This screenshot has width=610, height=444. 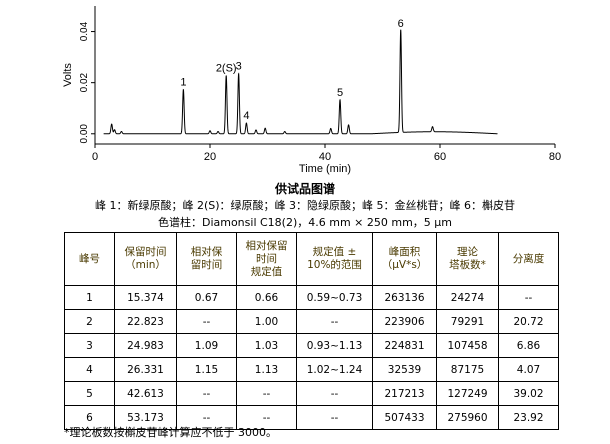 I want to click on table-cell: 4, so click(x=89, y=369).